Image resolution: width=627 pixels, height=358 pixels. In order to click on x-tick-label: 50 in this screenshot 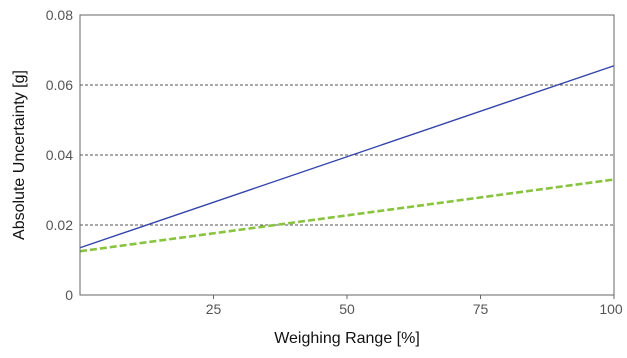, I will do `click(347, 309)`.